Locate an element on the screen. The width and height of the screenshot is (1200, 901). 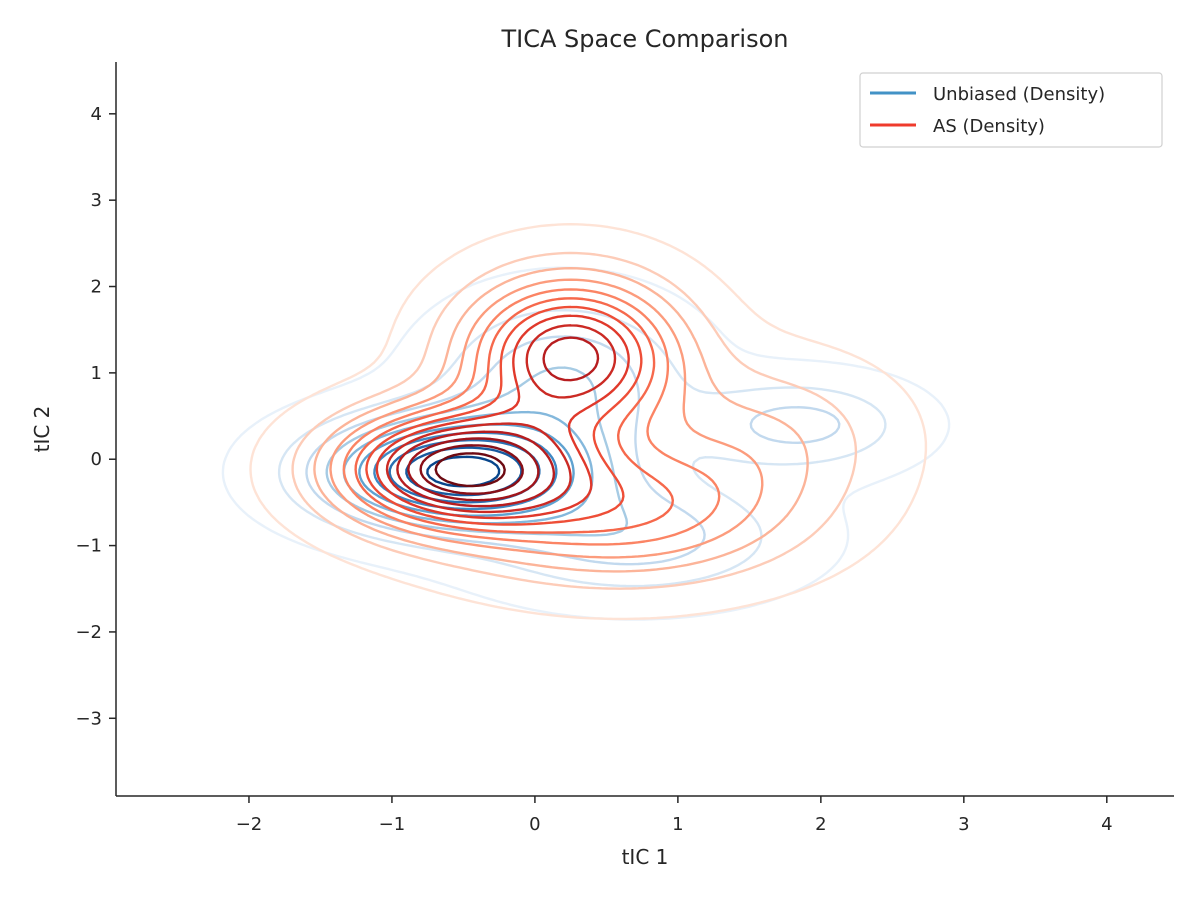
y-axis-label: tIC 2 is located at coordinates (42, 429).